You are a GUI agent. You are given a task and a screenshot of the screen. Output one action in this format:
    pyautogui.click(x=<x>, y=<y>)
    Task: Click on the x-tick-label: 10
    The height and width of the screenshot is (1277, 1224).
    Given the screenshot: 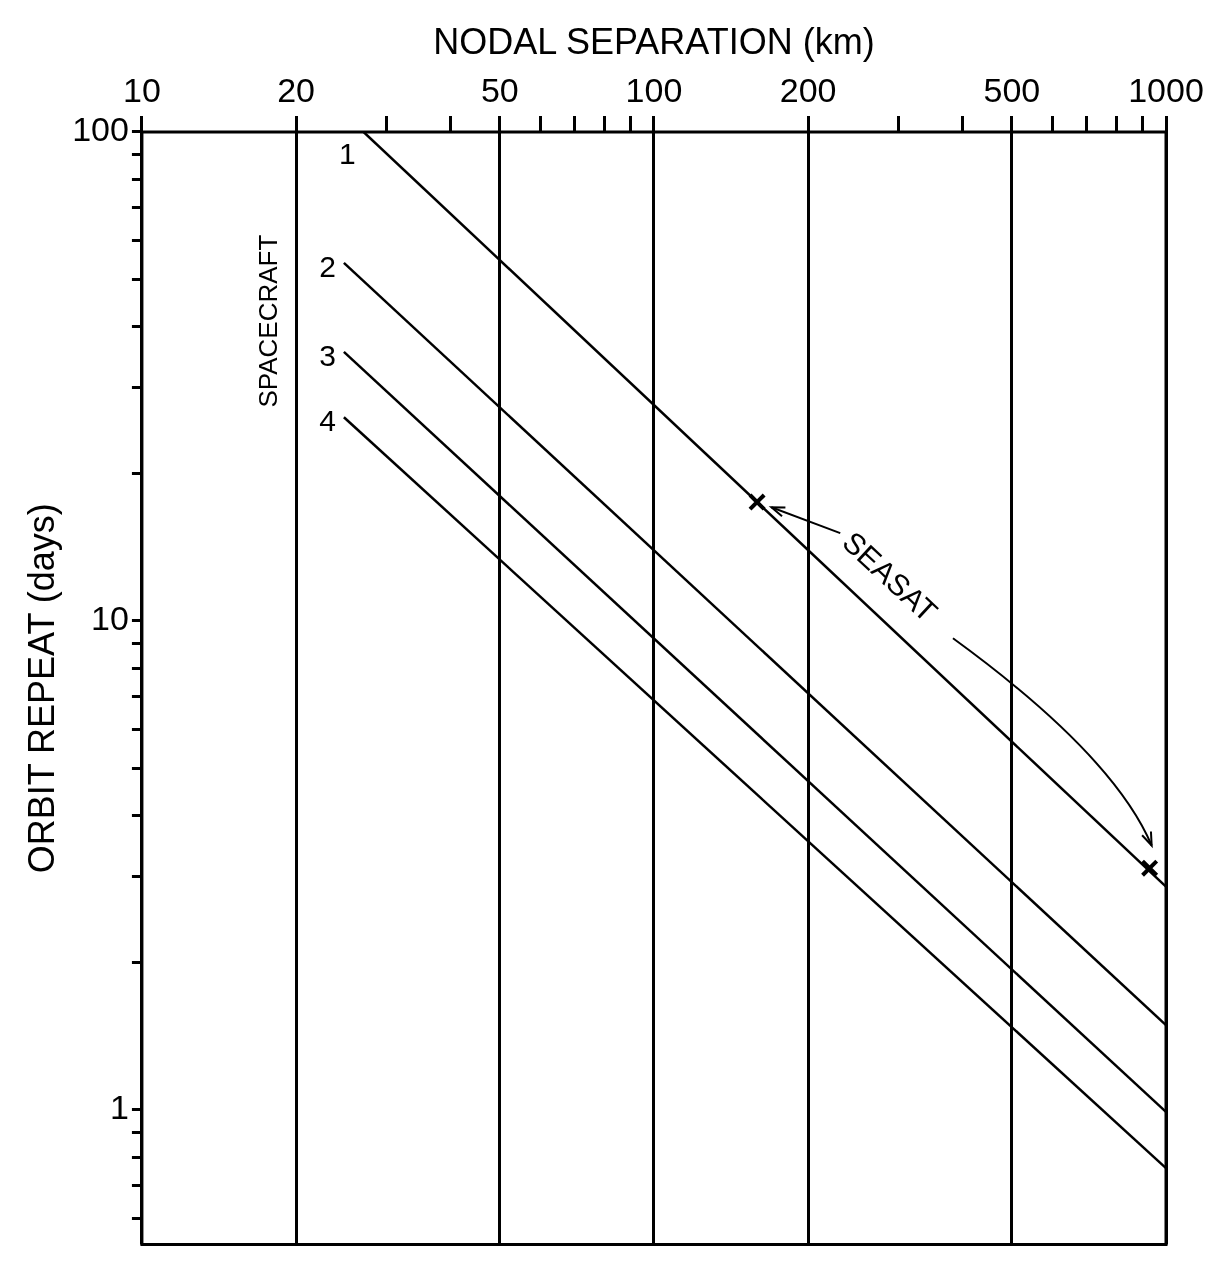 What is the action you would take?
    pyautogui.click(x=142, y=89)
    